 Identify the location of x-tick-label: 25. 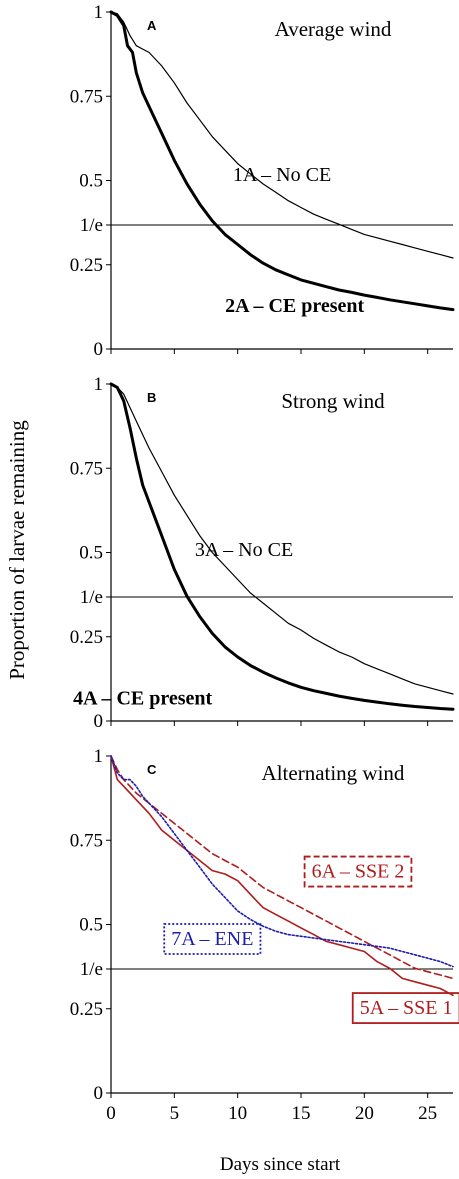
(427, 1113).